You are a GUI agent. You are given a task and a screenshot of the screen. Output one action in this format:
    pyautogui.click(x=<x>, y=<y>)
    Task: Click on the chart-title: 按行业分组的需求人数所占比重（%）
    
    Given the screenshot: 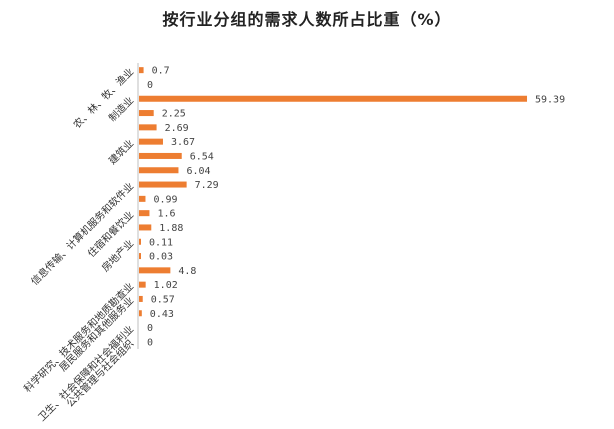 What is the action you would take?
    pyautogui.click(x=307, y=19)
    